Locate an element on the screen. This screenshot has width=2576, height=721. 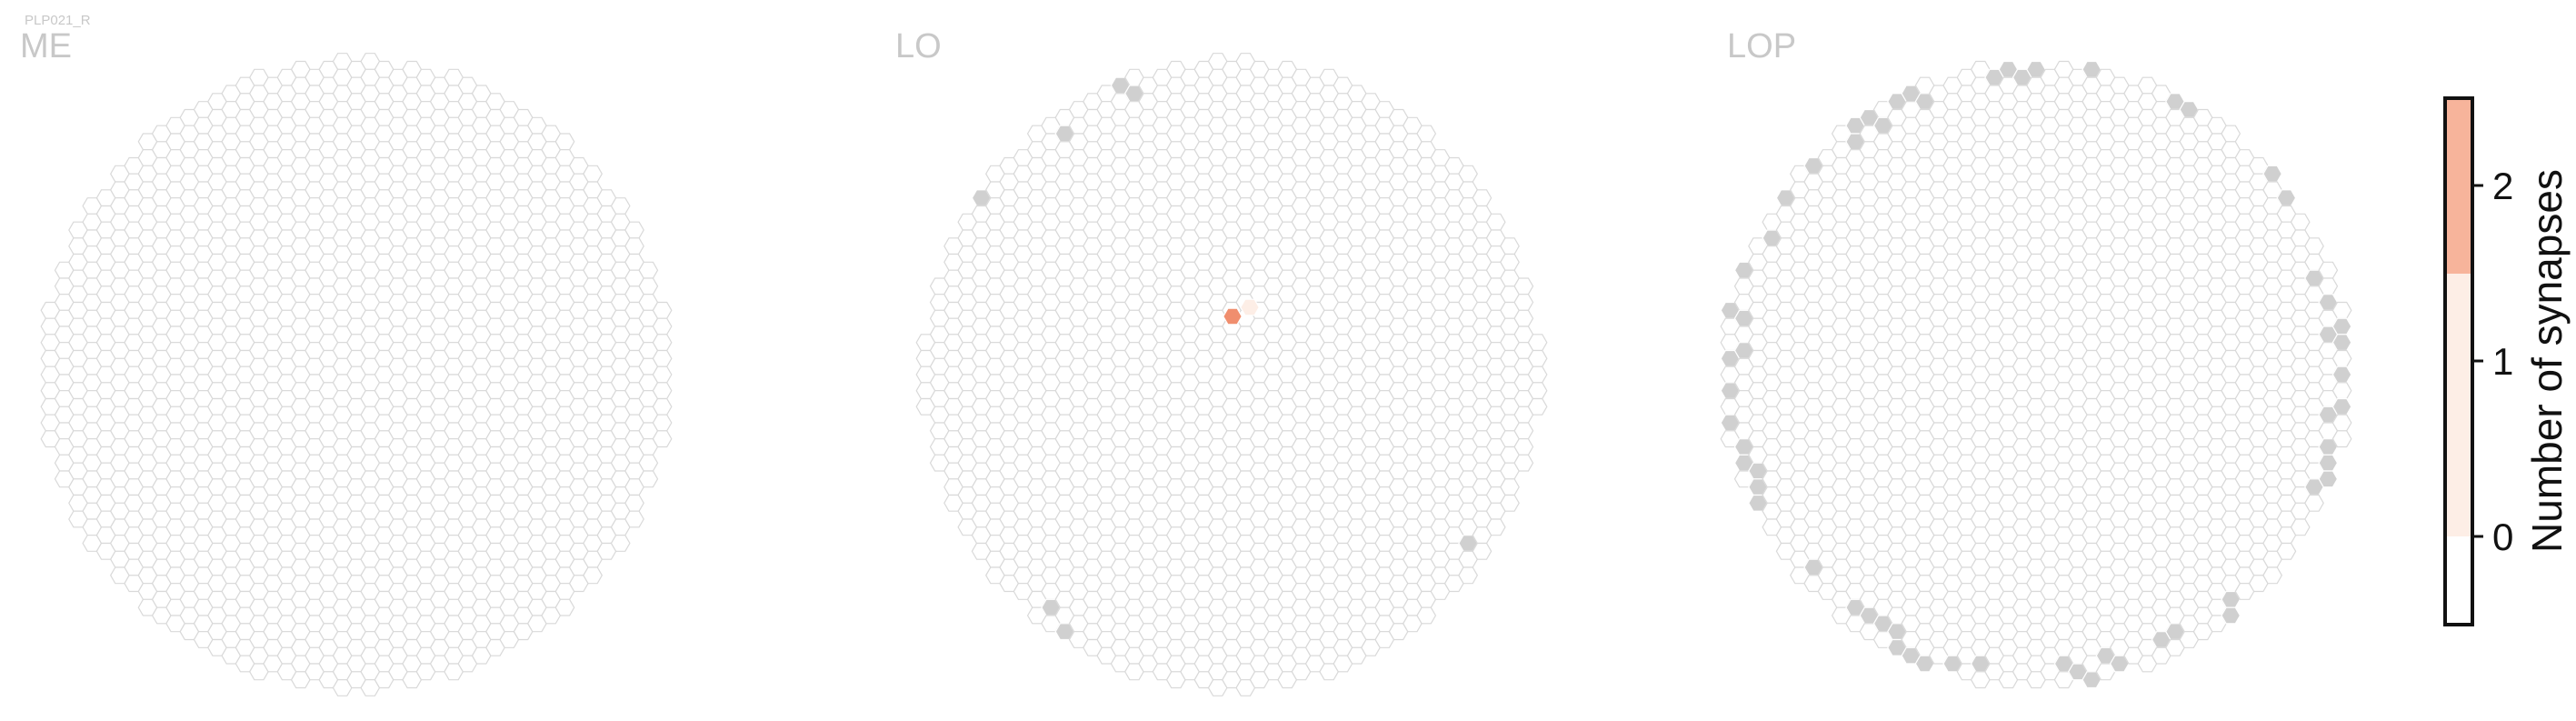
region-label-lo: LO is located at coordinates (918, 46).